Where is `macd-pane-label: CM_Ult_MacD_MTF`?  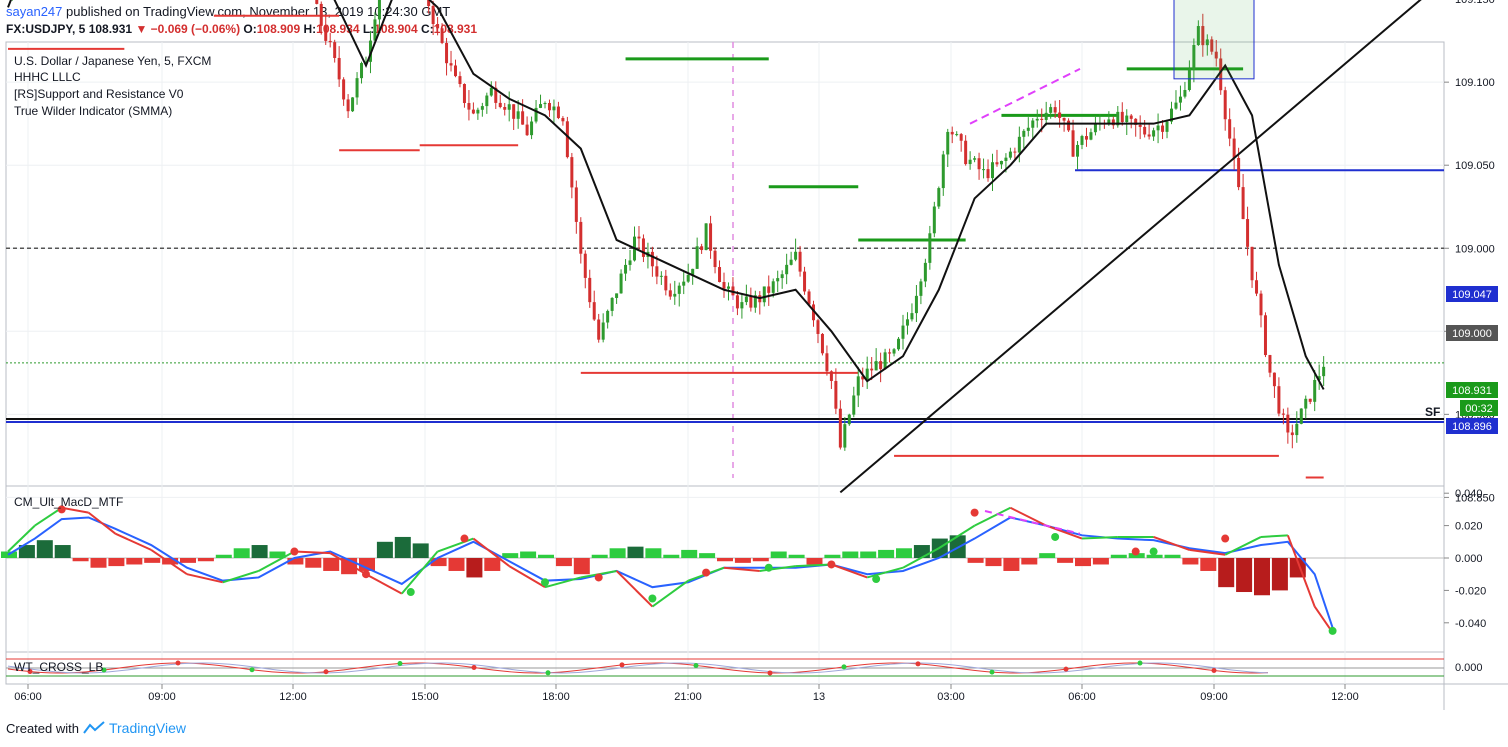
macd-pane-label: CM_Ult_MacD_MTF is located at coordinates (68, 502).